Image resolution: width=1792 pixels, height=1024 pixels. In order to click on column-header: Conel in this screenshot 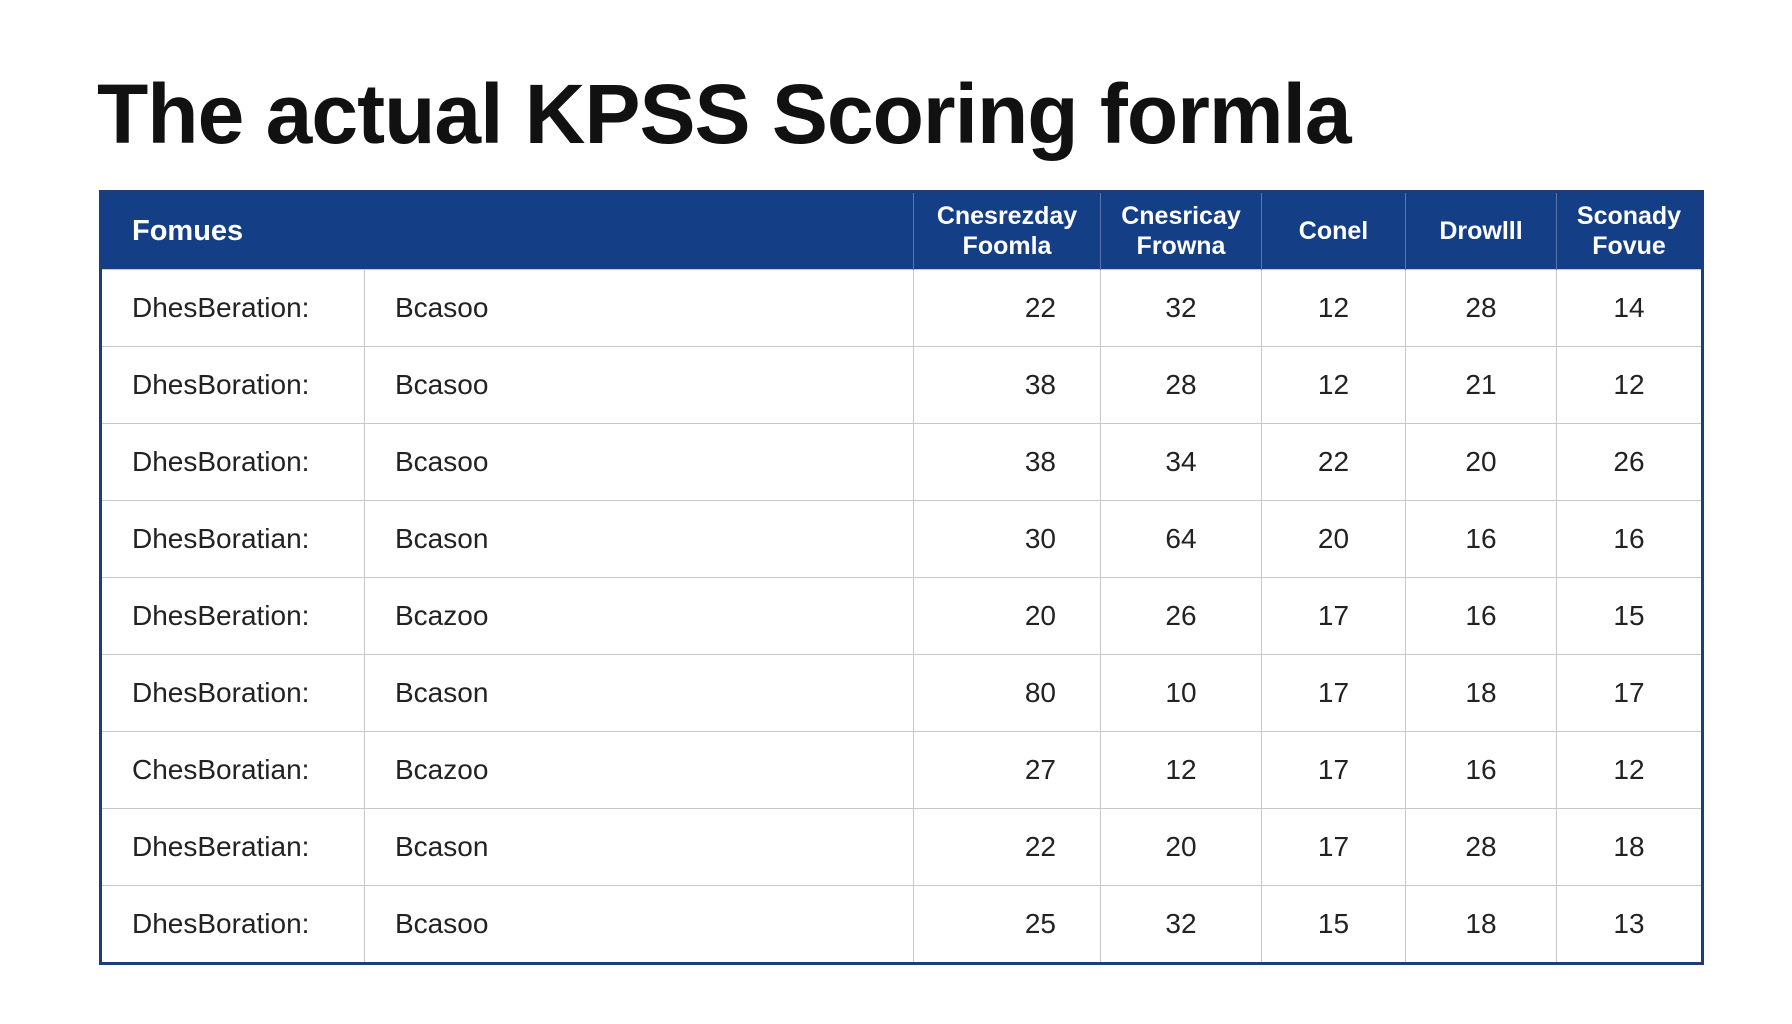, I will do `click(1333, 230)`.